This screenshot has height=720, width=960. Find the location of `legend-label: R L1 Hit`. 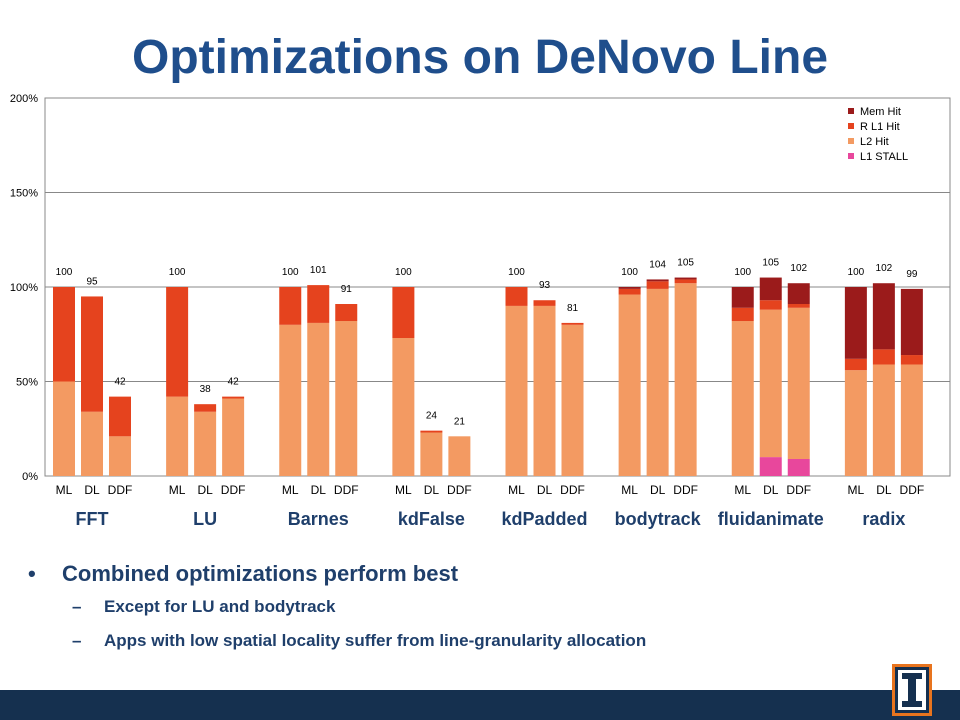

legend-label: R L1 Hit is located at coordinates (880, 127).